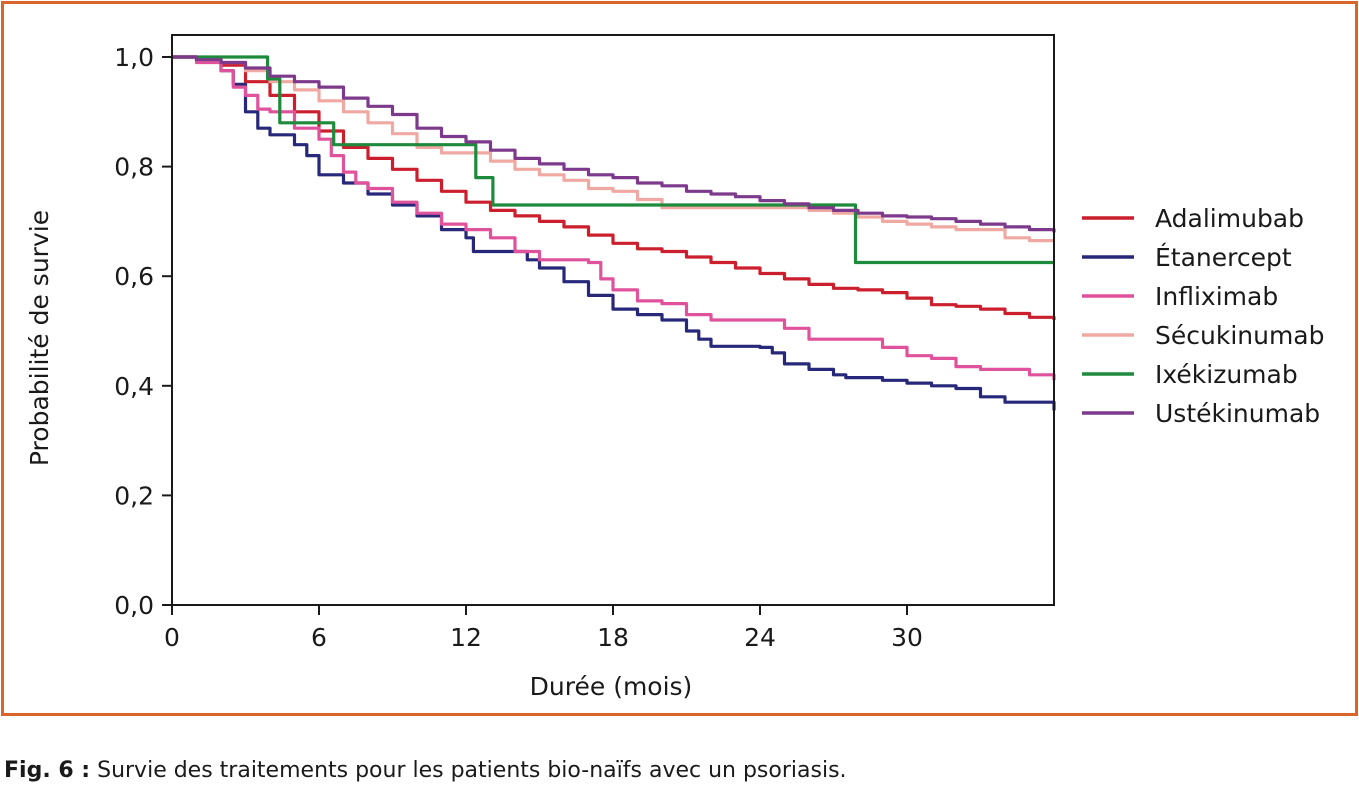  Describe the element at coordinates (1240, 335) in the screenshot. I see `legend-label: Sécukinumab` at that location.